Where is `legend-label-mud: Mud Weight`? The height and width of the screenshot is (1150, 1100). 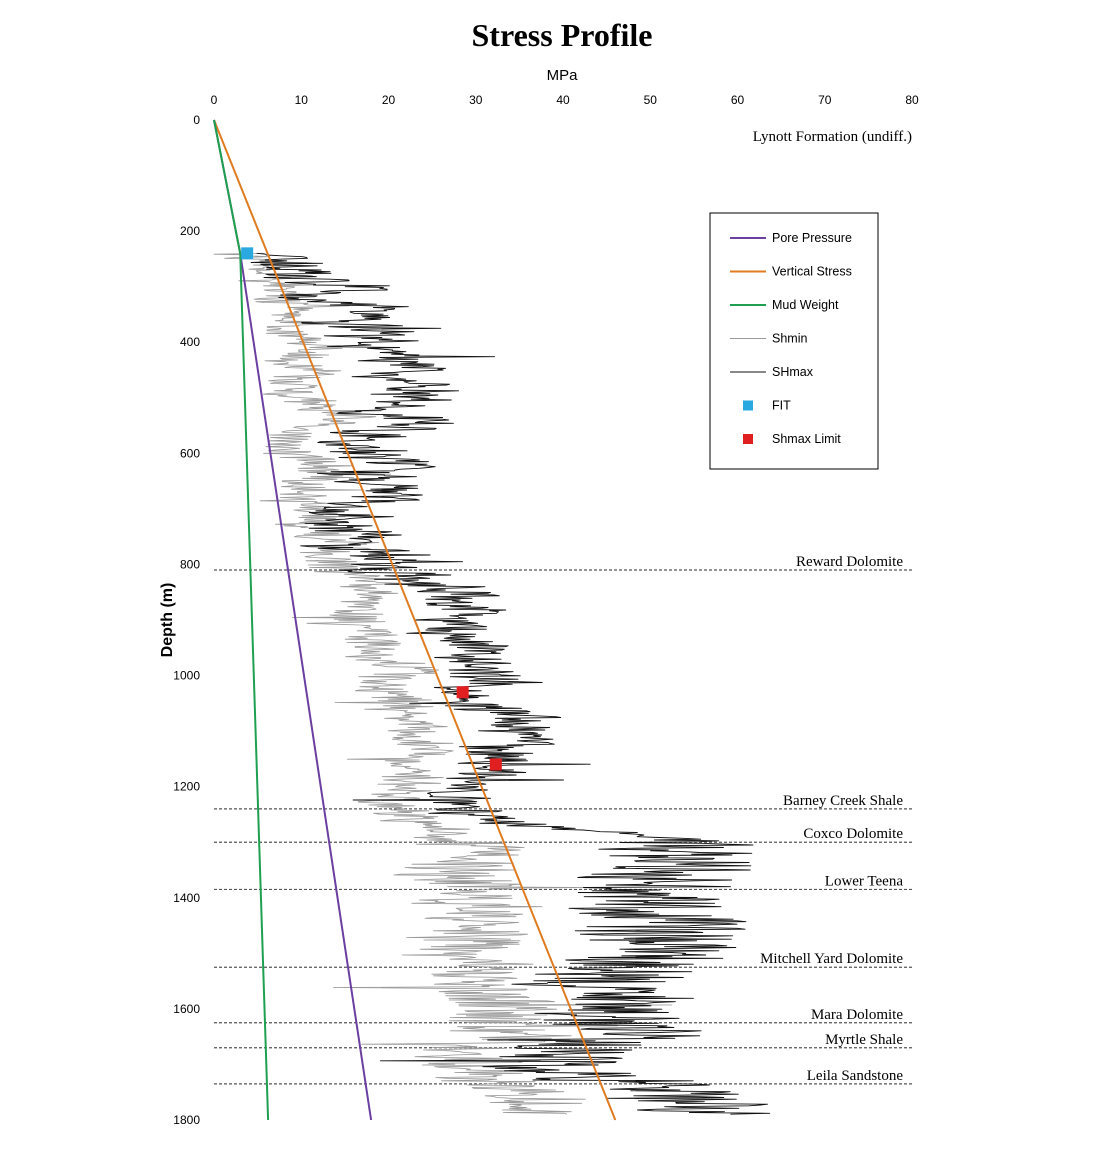
legend-label-mud: Mud Weight is located at coordinates (805, 305).